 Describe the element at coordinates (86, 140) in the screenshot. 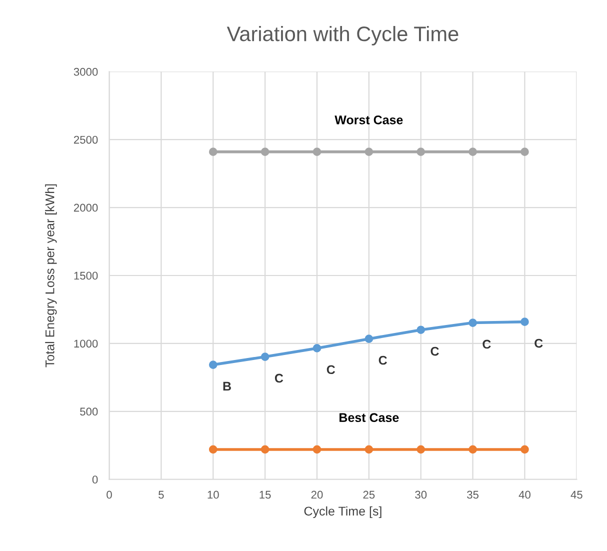

I see `y-tick-label: 2500` at that location.